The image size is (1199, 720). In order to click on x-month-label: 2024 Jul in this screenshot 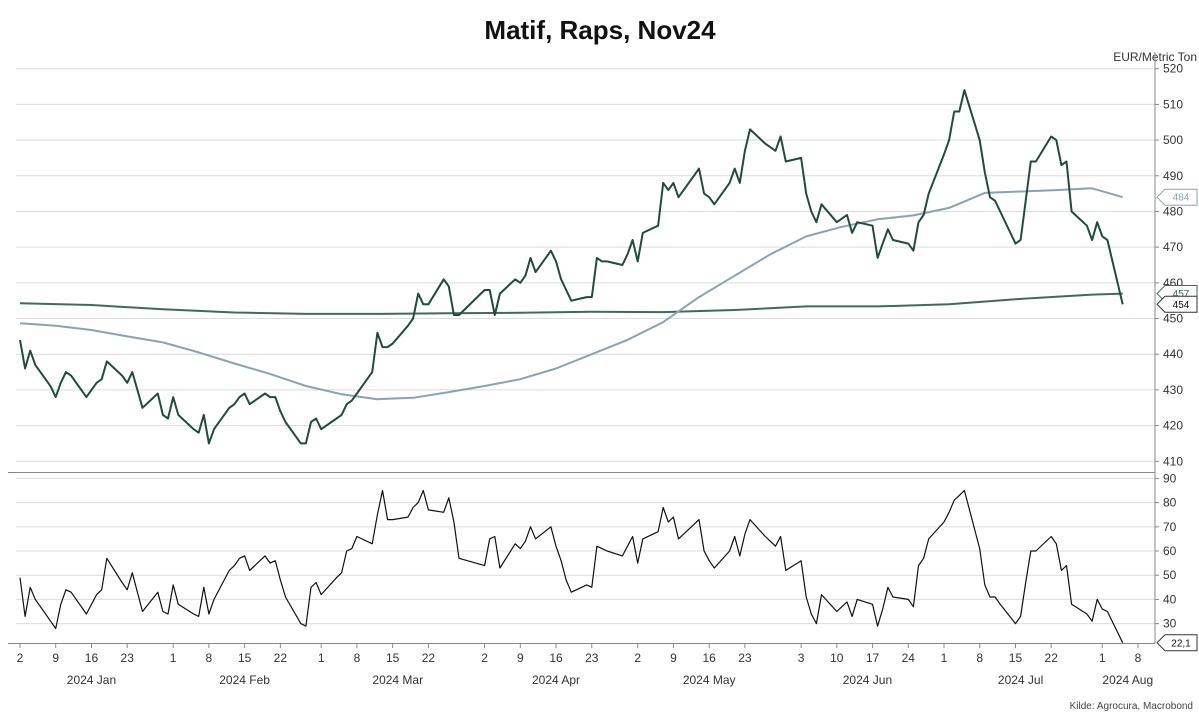, I will do `click(1020, 680)`.